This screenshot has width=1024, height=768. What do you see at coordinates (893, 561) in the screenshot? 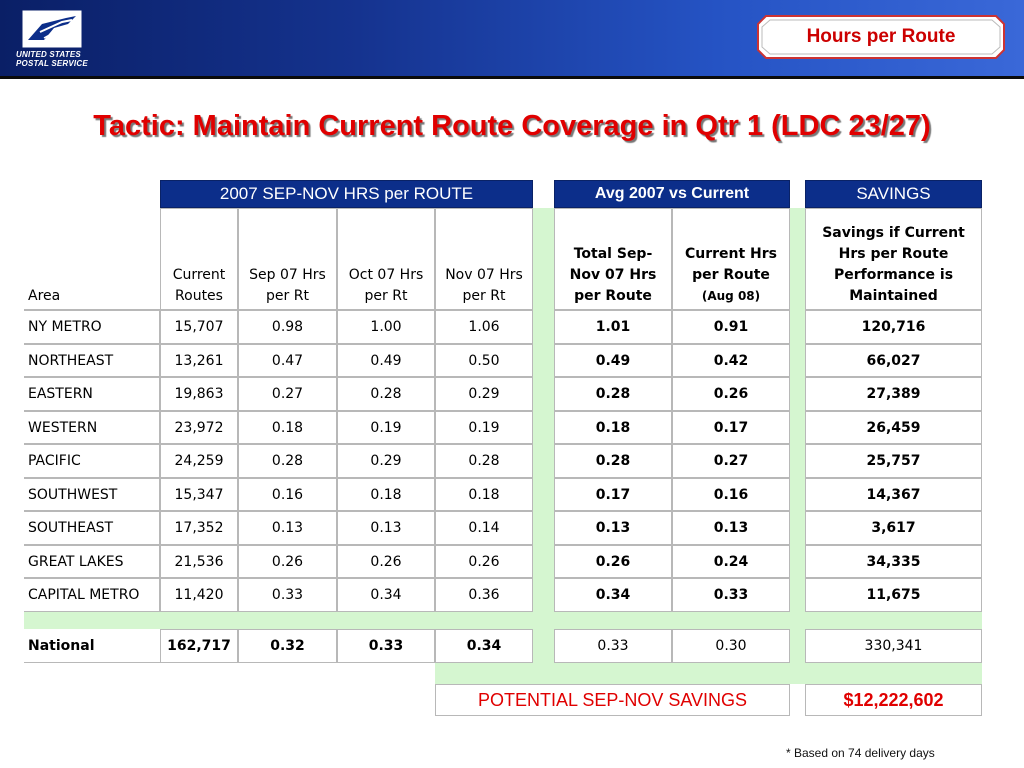
I see `cell-savings: 34,335` at bounding box center [893, 561].